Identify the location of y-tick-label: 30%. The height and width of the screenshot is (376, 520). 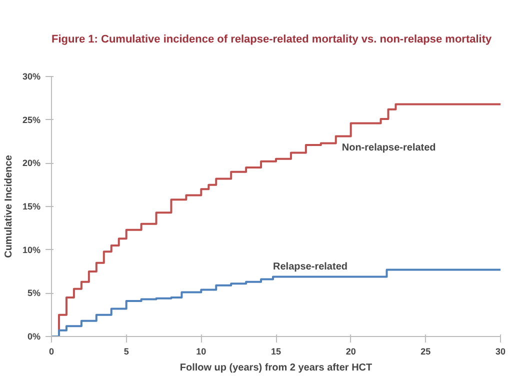
(31, 77).